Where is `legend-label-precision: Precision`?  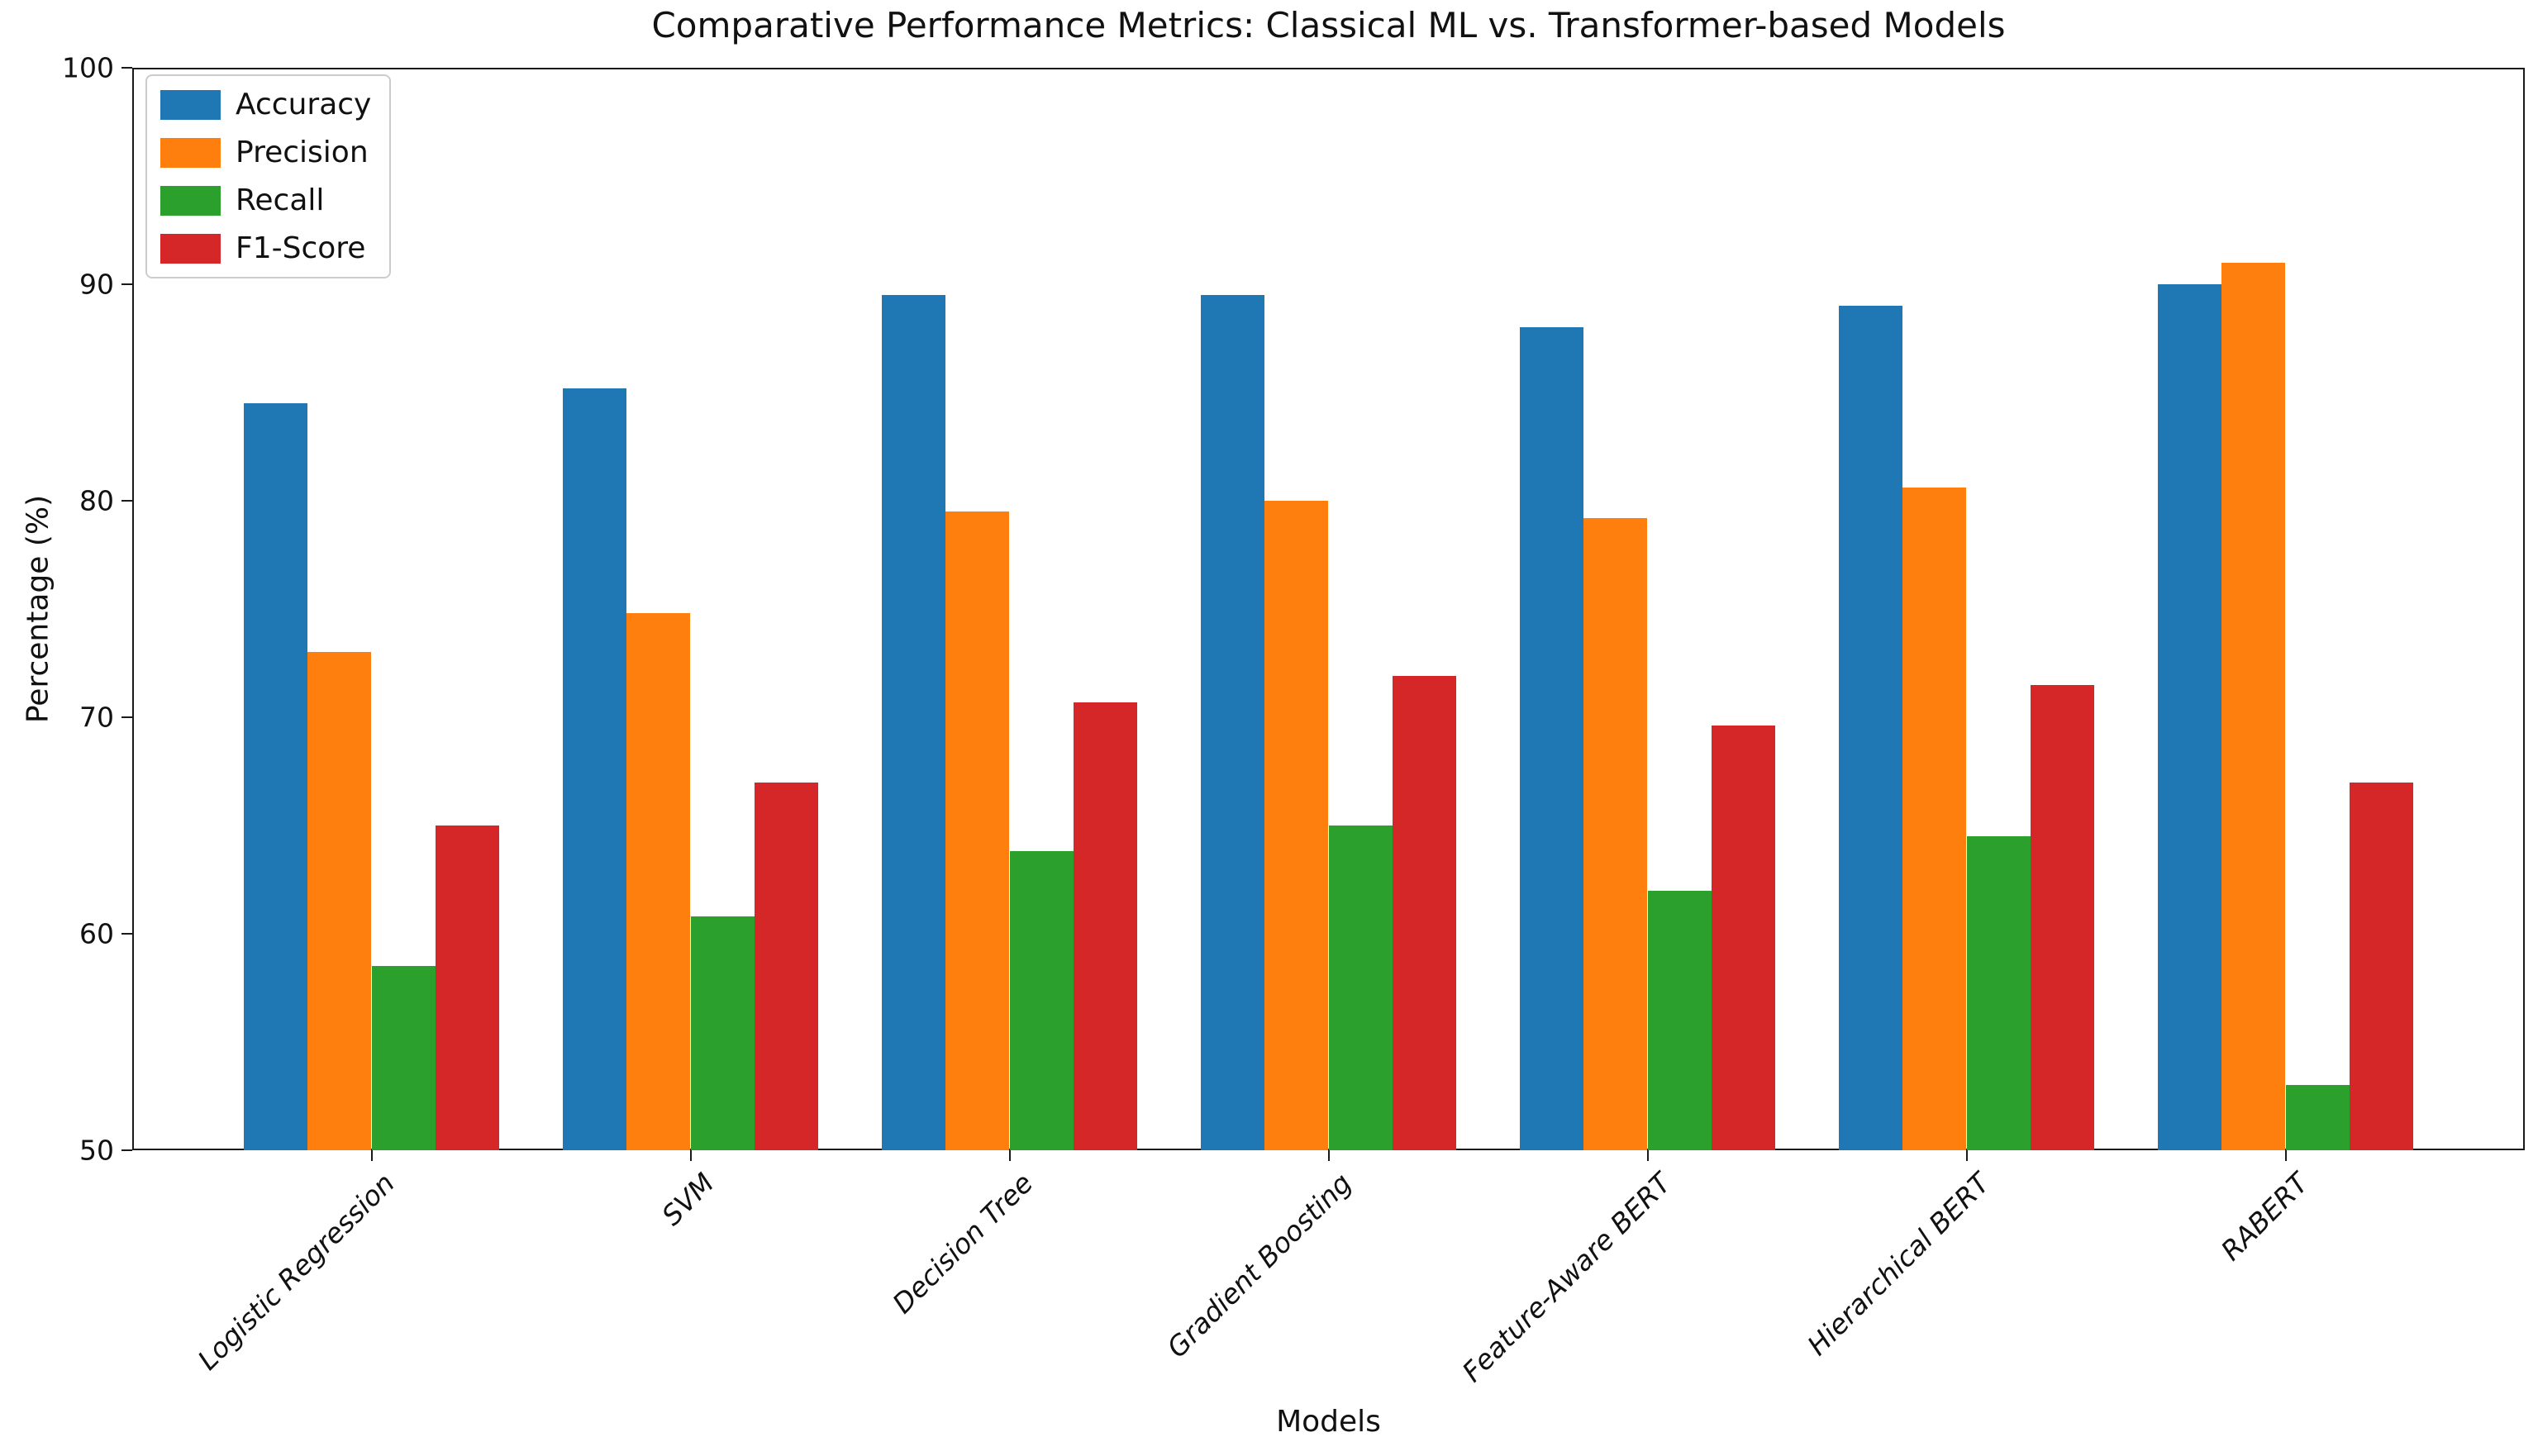
legend-label-precision: Precision is located at coordinates (302, 152).